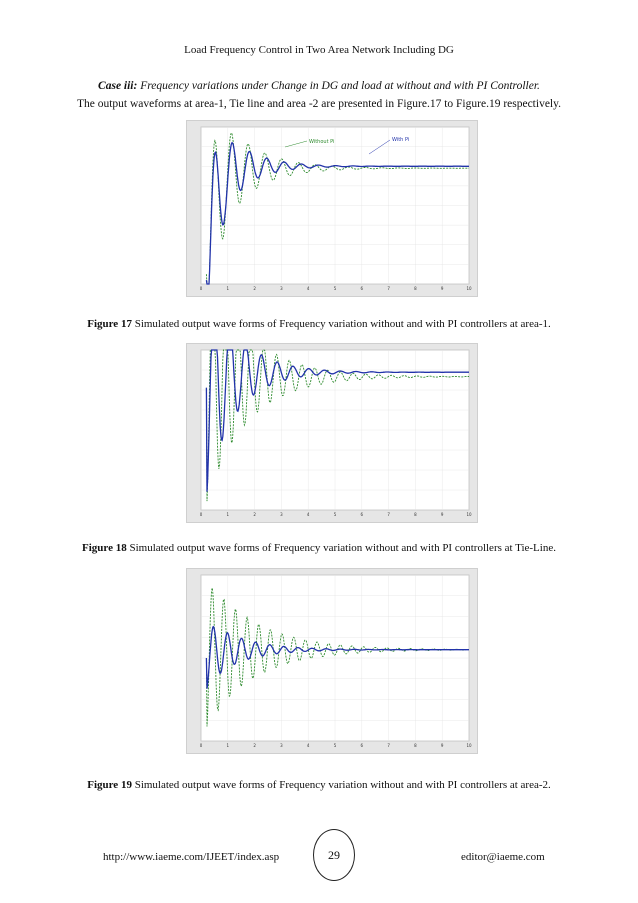  I want to click on case-label: Case iii:, so click(118, 86).